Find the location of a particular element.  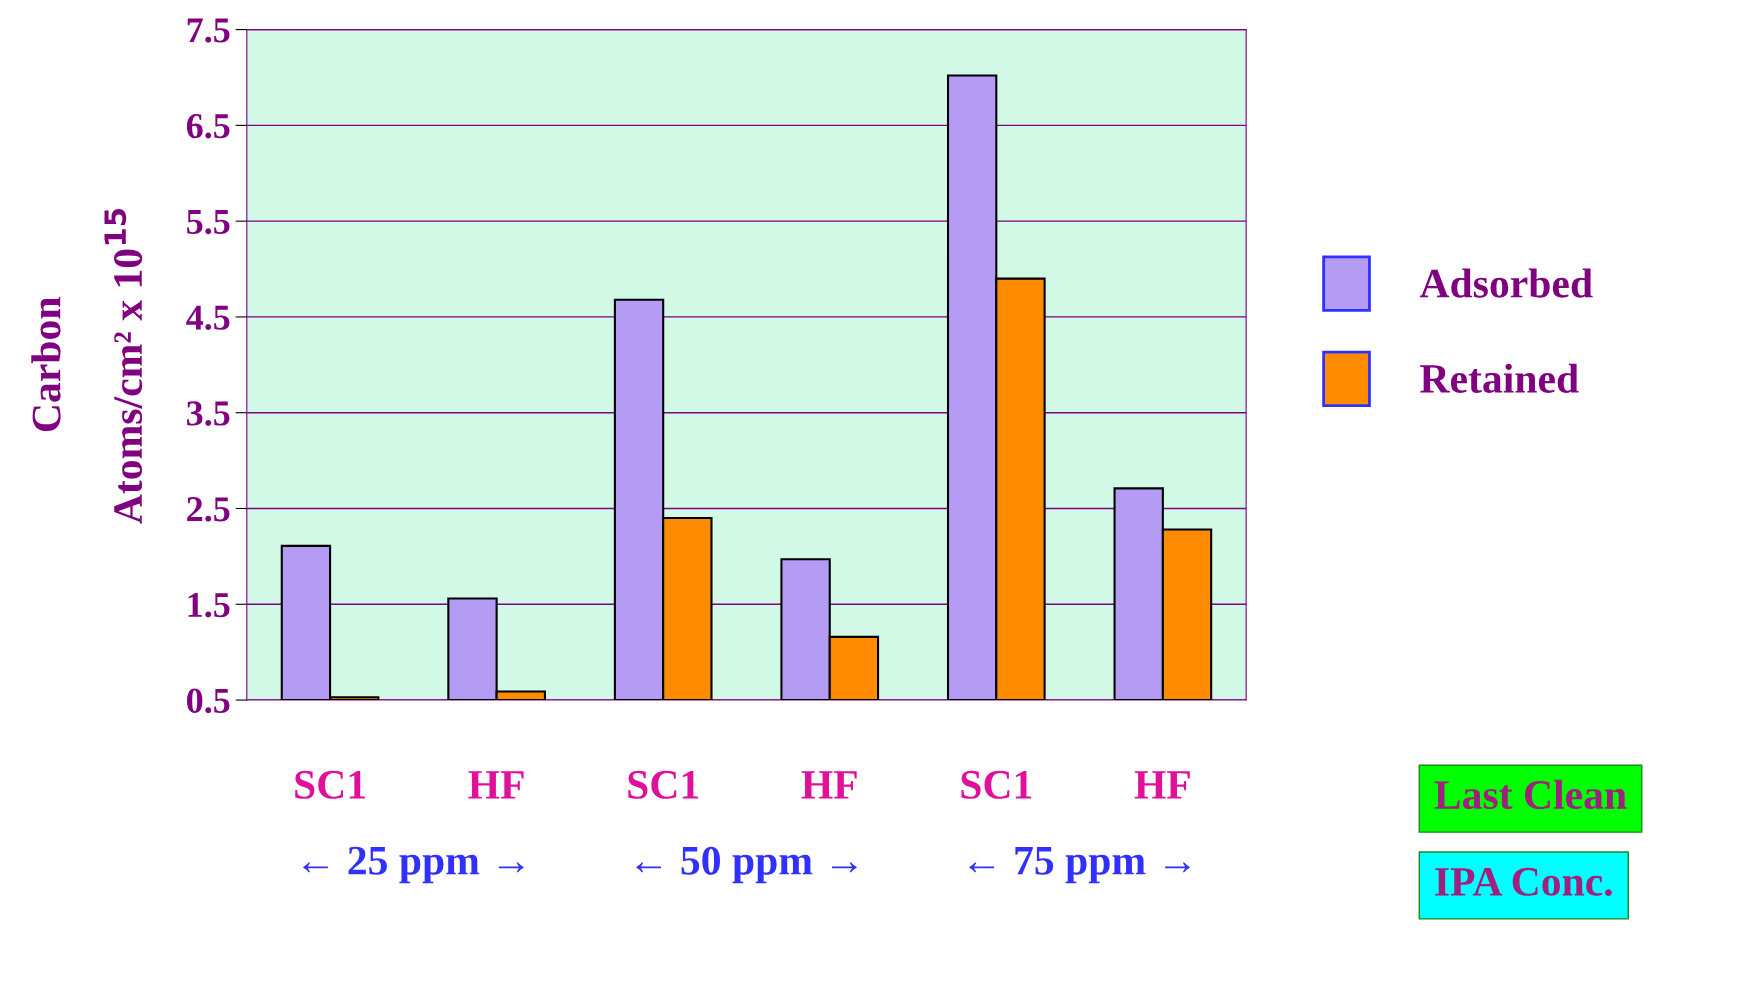

y-tick-label: 2.5 is located at coordinates (208, 509).